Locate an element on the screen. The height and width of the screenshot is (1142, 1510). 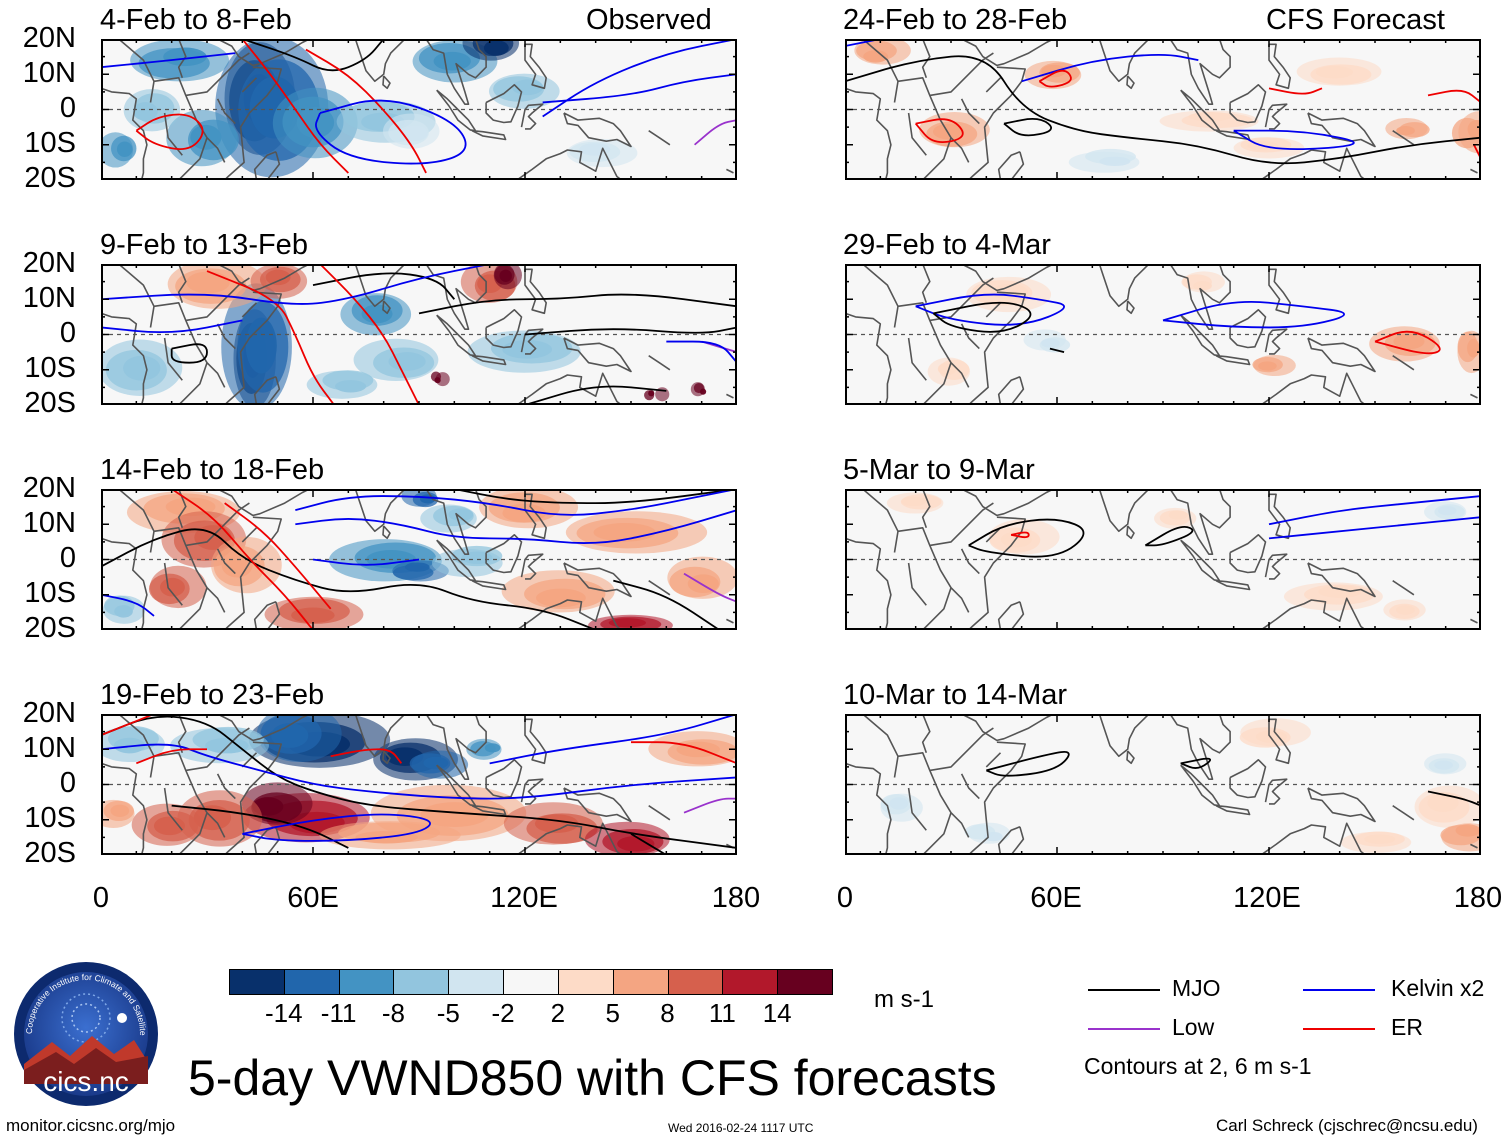
figure-title: 5-day VWND850 with CFS forecasts is located at coordinates (592, 1078).